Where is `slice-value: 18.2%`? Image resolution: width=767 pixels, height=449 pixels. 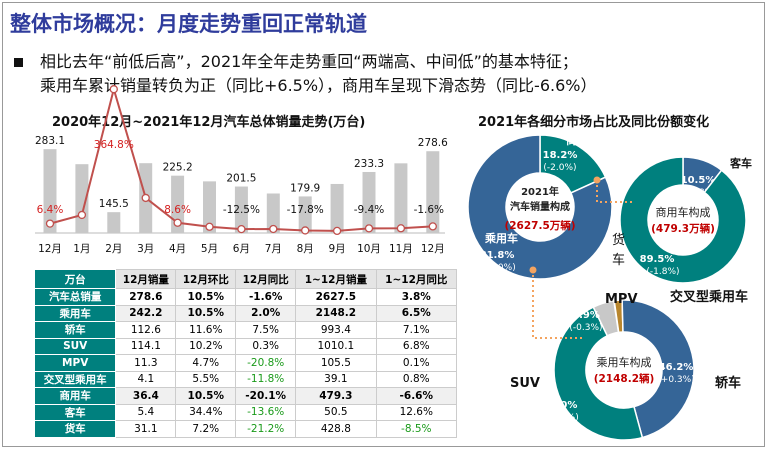 slice-value: 18.2% is located at coordinates (560, 155).